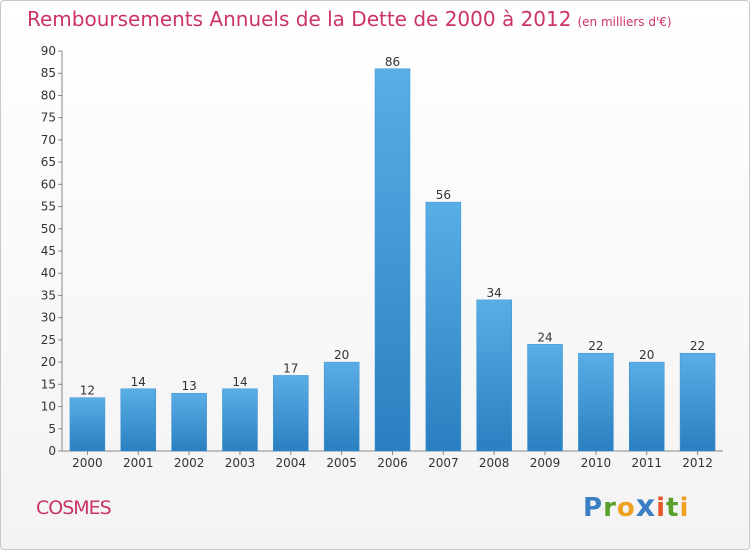 The width and height of the screenshot is (750, 550). I want to click on y-tick-label: 25, so click(48, 340).